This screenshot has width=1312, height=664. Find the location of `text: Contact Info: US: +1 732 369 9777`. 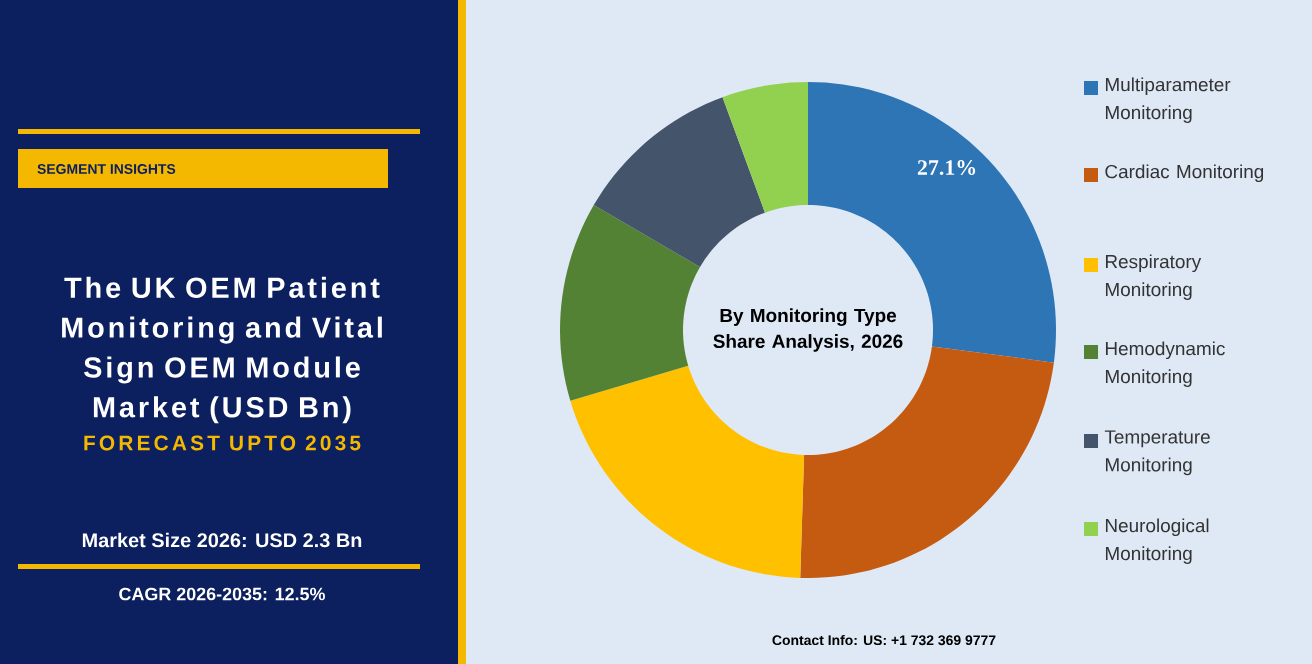

text: Contact Info: US: +1 732 369 9777 is located at coordinates (884, 640).